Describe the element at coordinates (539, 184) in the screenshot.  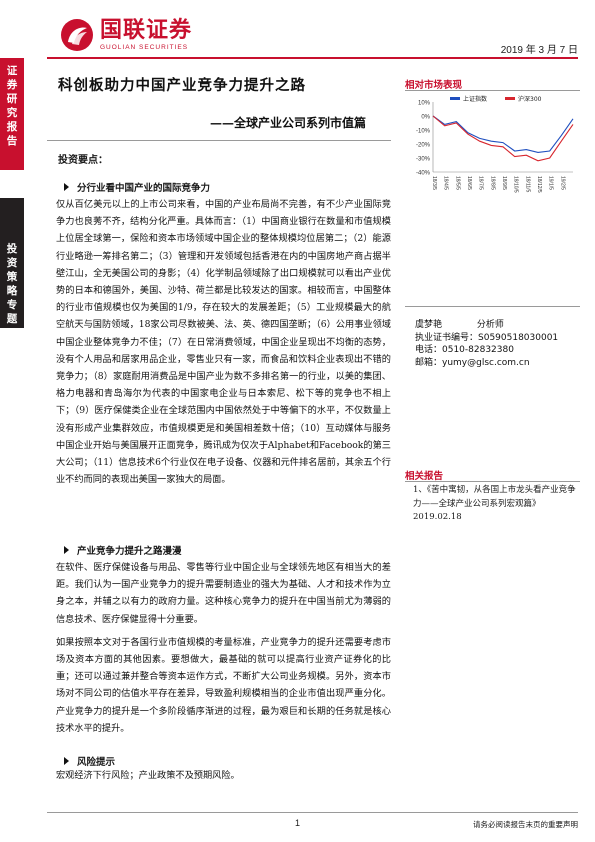
I see `x-tick-label: 18/12/5` at that location.